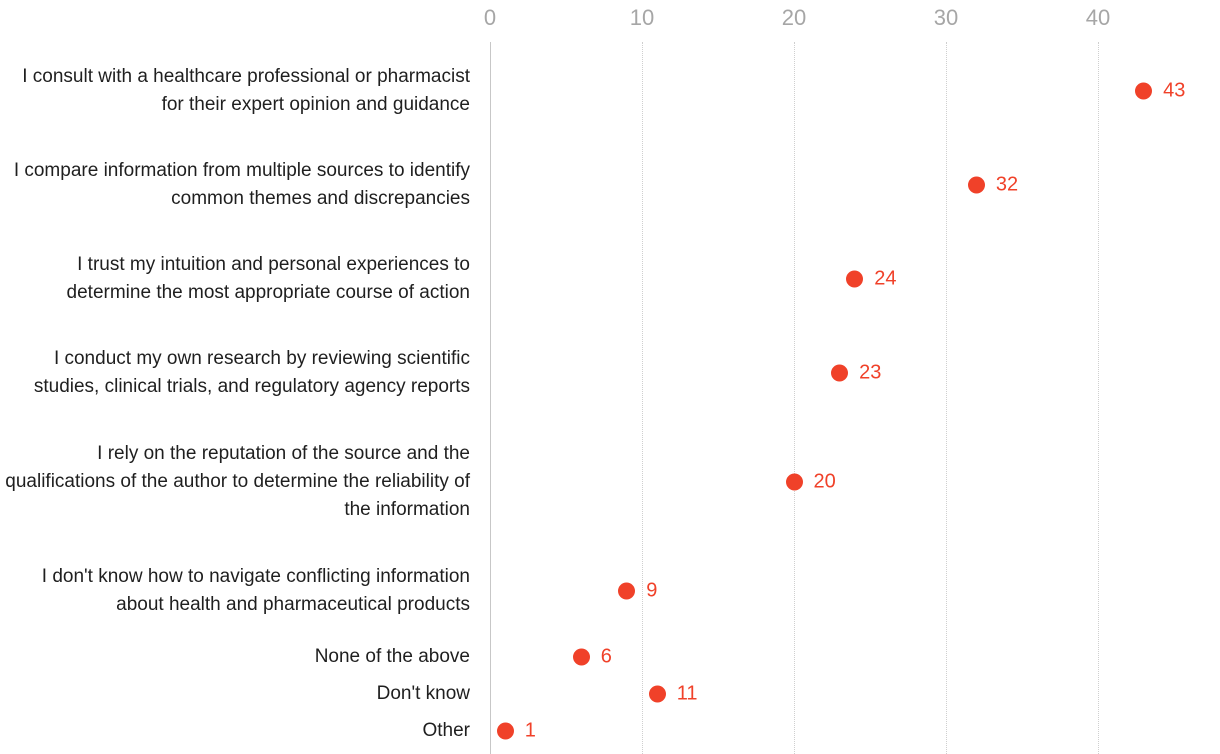 The image size is (1220, 754). I want to click on value-label: 32, so click(1007, 184).